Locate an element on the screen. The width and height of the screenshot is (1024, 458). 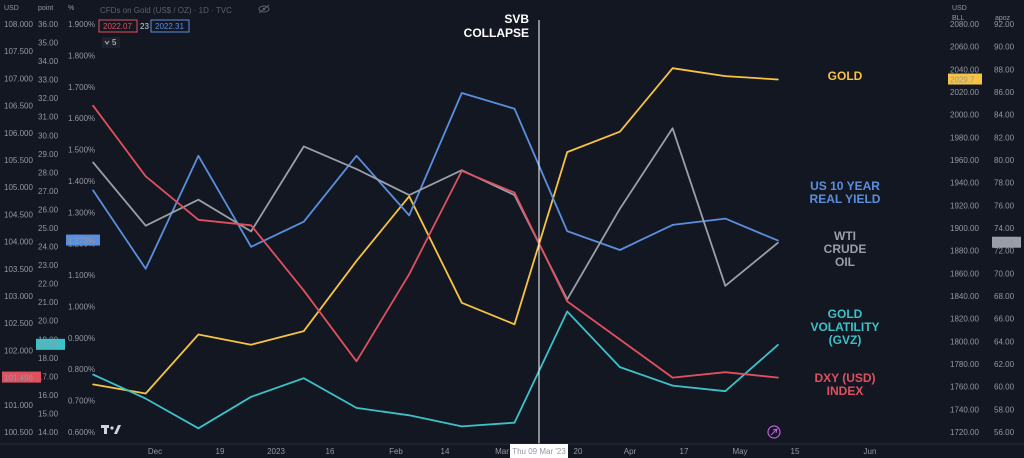
shape-tool-icon is located at coordinates (774, 432).